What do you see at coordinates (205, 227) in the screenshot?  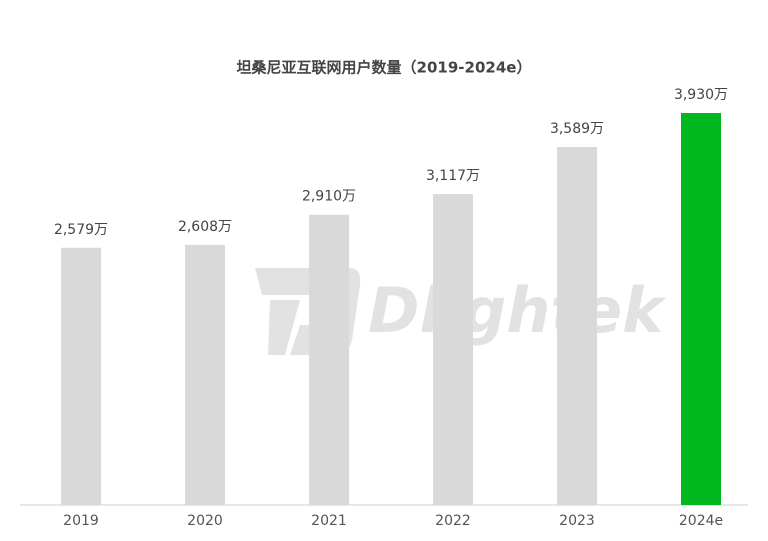 I see `value-label: 2,608万` at bounding box center [205, 227].